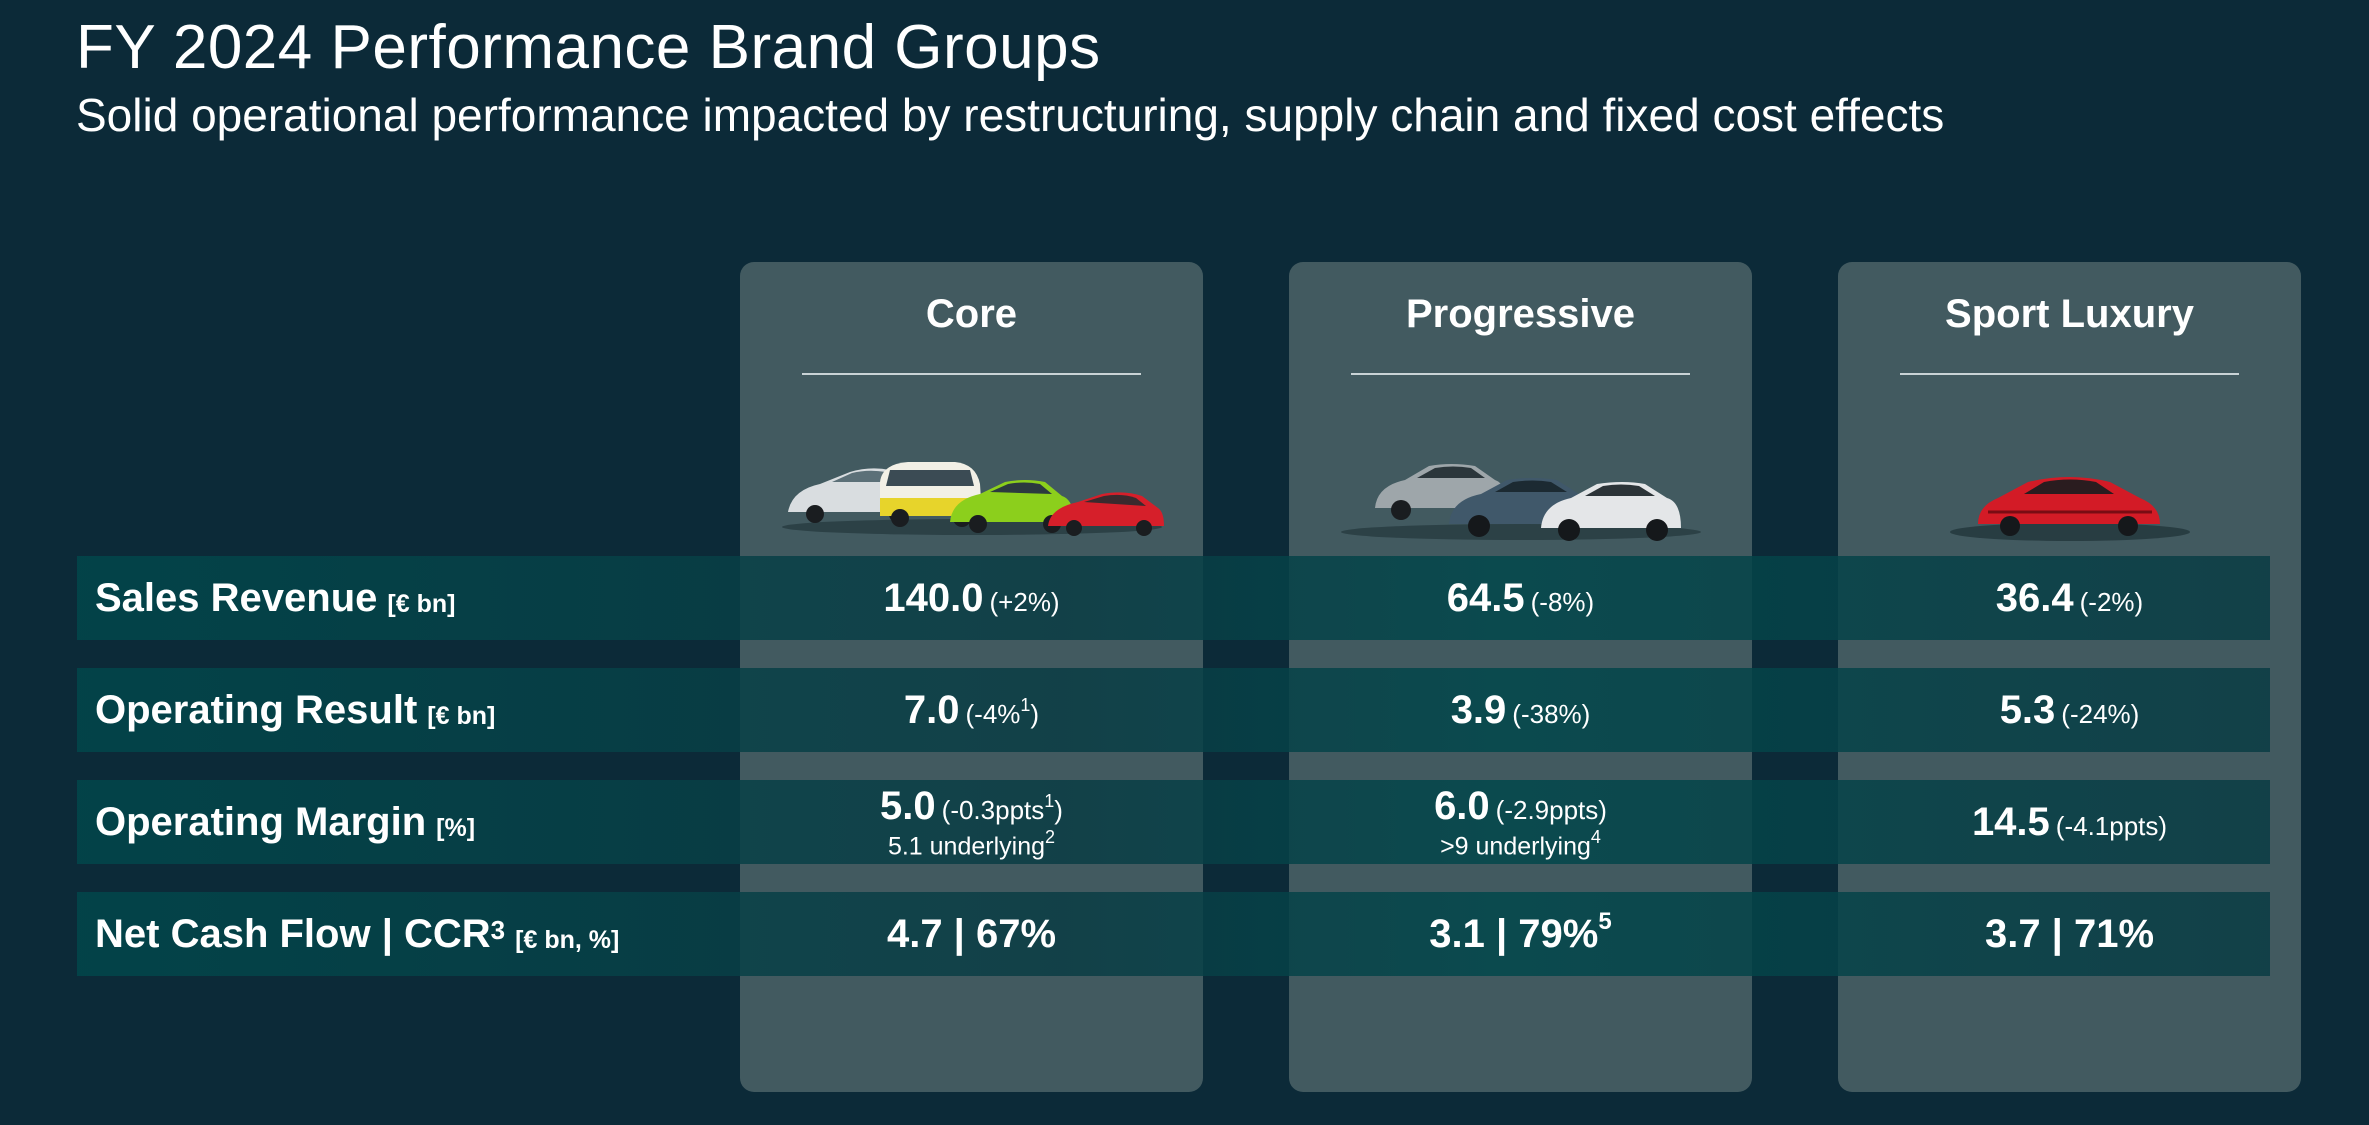 This screenshot has height=1125, width=2369. Describe the element at coordinates (588, 47) in the screenshot. I see `page-title: FY 2024 Performance Brand Groups` at that location.